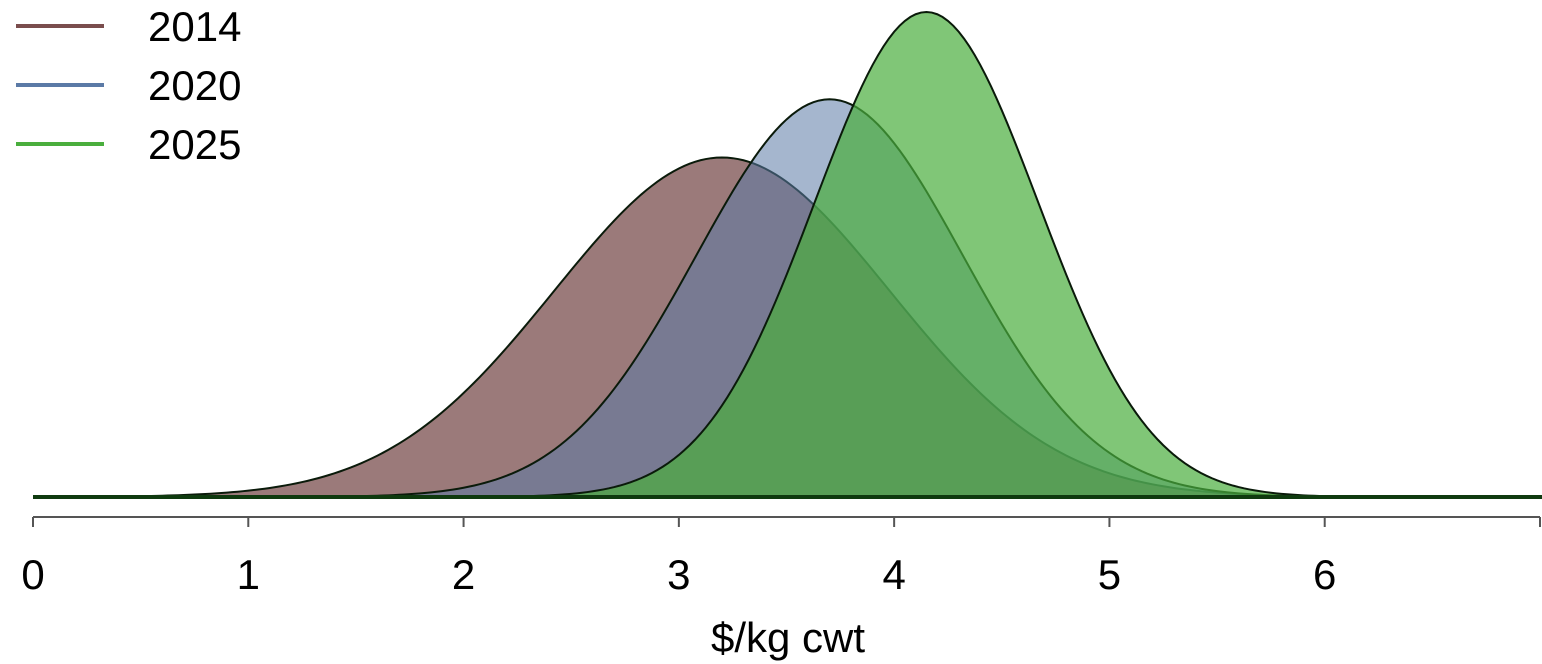 The image size is (1542, 664). Describe the element at coordinates (678, 574) in the screenshot. I see `x-tick-label: 3` at that location.